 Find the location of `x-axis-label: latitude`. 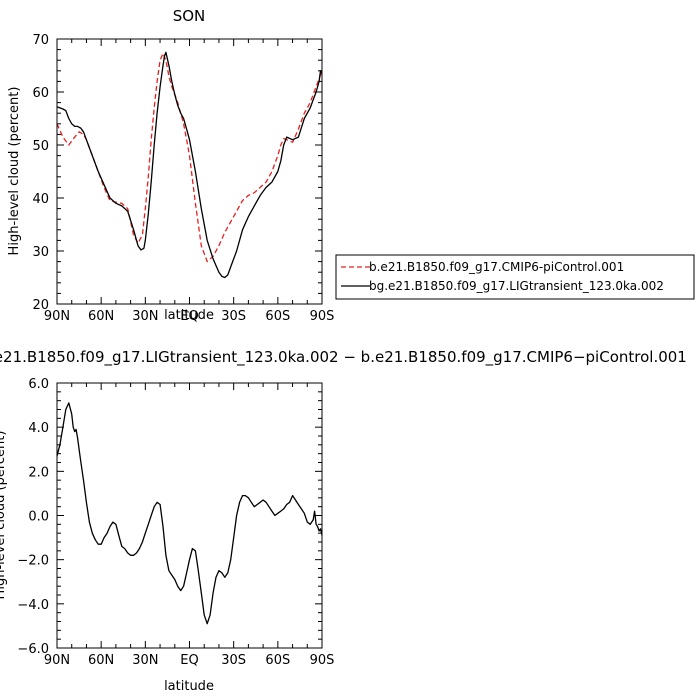

x-axis-label: latitude is located at coordinates (189, 315).